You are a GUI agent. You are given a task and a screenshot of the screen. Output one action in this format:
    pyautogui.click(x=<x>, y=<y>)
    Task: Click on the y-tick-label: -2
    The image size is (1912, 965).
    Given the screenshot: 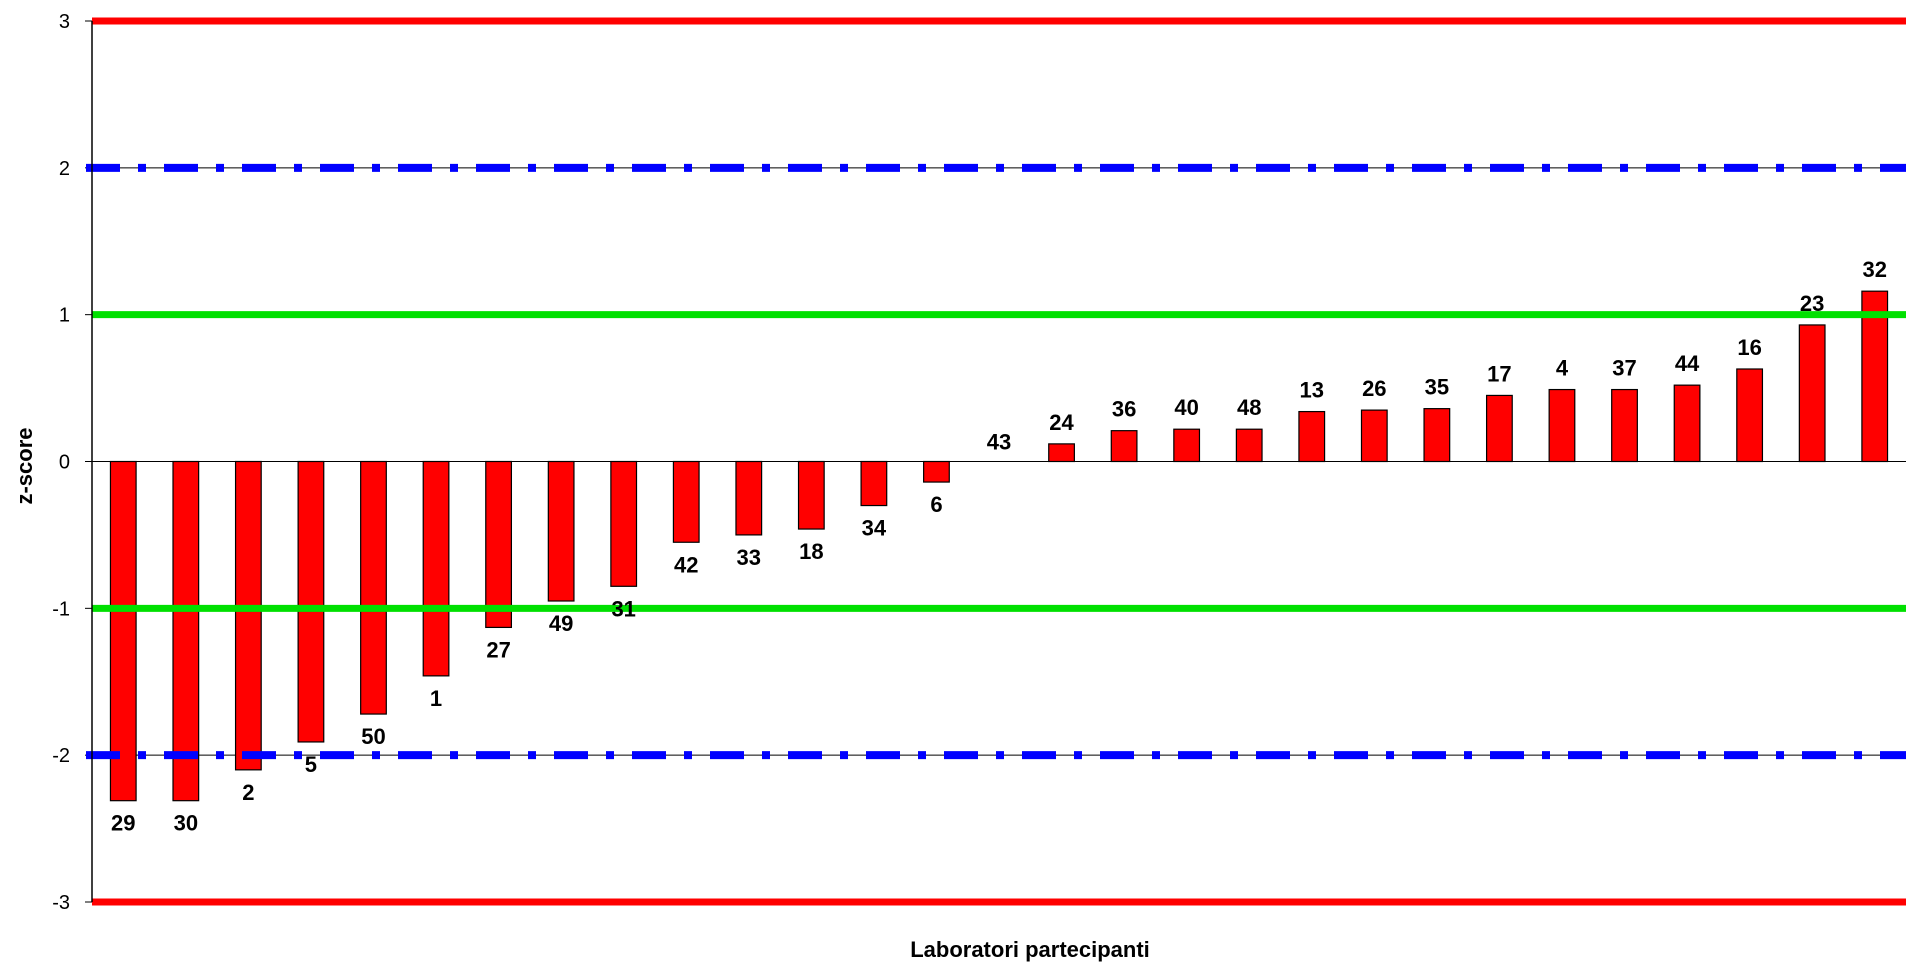 What is the action you would take?
    pyautogui.click(x=61, y=756)
    